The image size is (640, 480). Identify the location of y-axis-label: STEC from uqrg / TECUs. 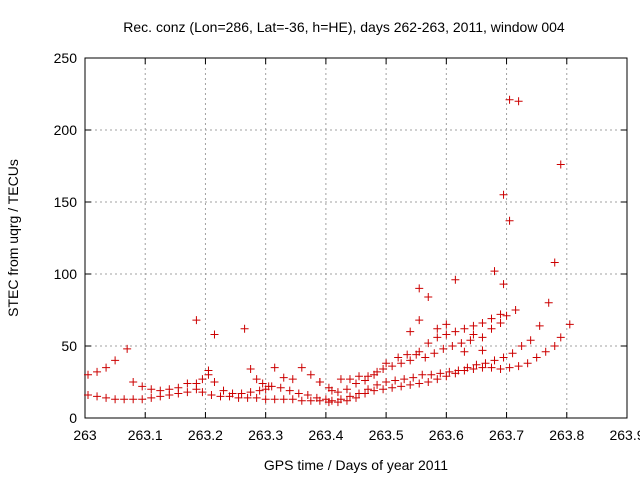
(13, 238).